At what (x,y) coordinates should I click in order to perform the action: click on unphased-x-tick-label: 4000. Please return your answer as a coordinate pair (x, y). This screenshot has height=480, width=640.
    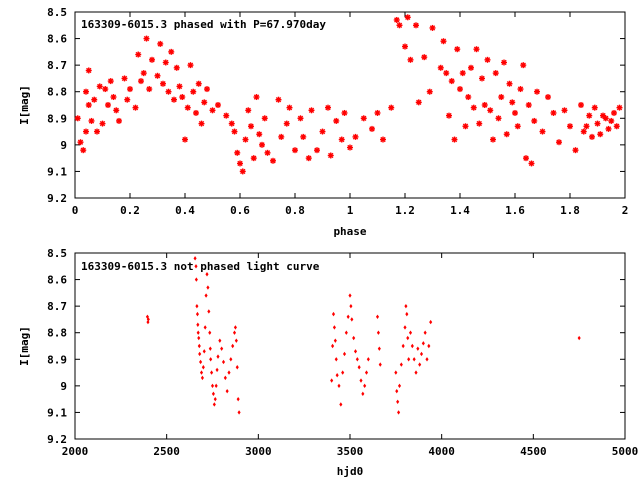
    Looking at the image, I should click on (441, 451).